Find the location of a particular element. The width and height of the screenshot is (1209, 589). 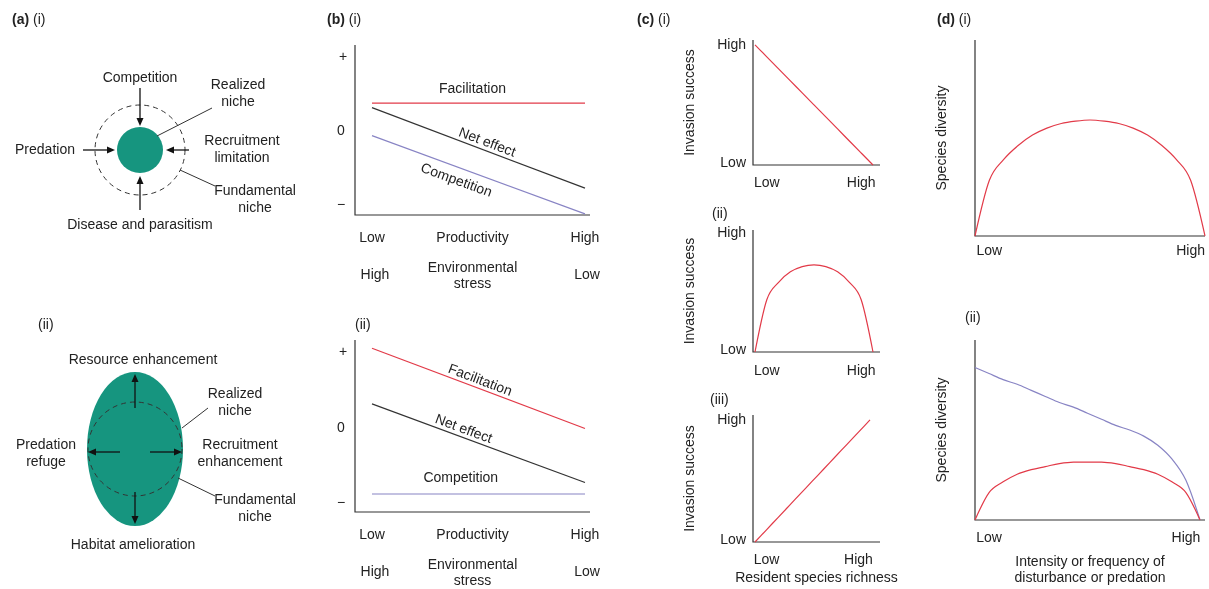

text: Predation refuge is located at coordinates (46, 452).